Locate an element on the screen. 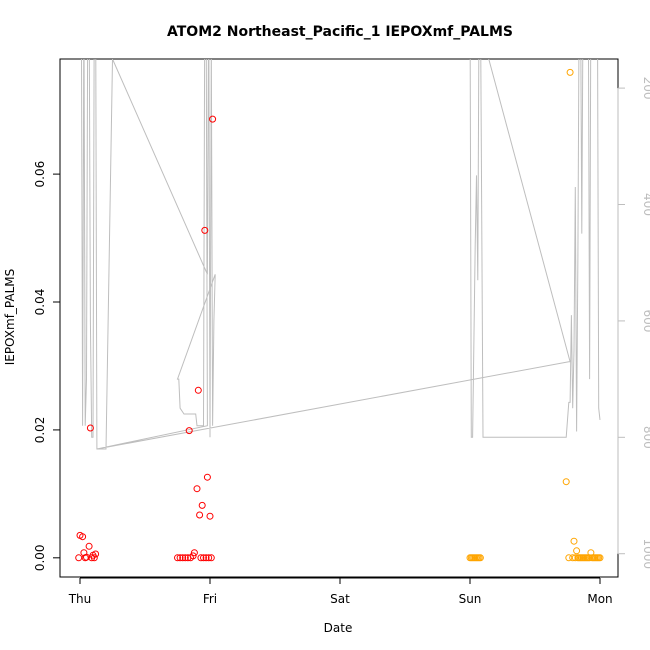 The width and height of the screenshot is (650, 650). x-axis: Thu Fri Sat Sun Mon is located at coordinates (340, 591).